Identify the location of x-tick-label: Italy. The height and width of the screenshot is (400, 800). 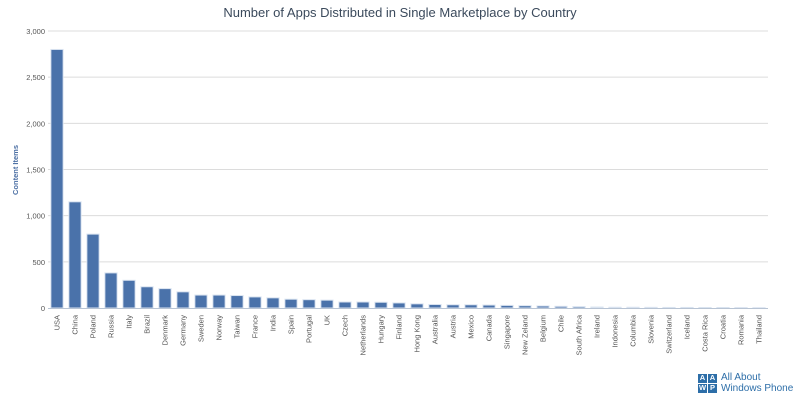
(129, 322).